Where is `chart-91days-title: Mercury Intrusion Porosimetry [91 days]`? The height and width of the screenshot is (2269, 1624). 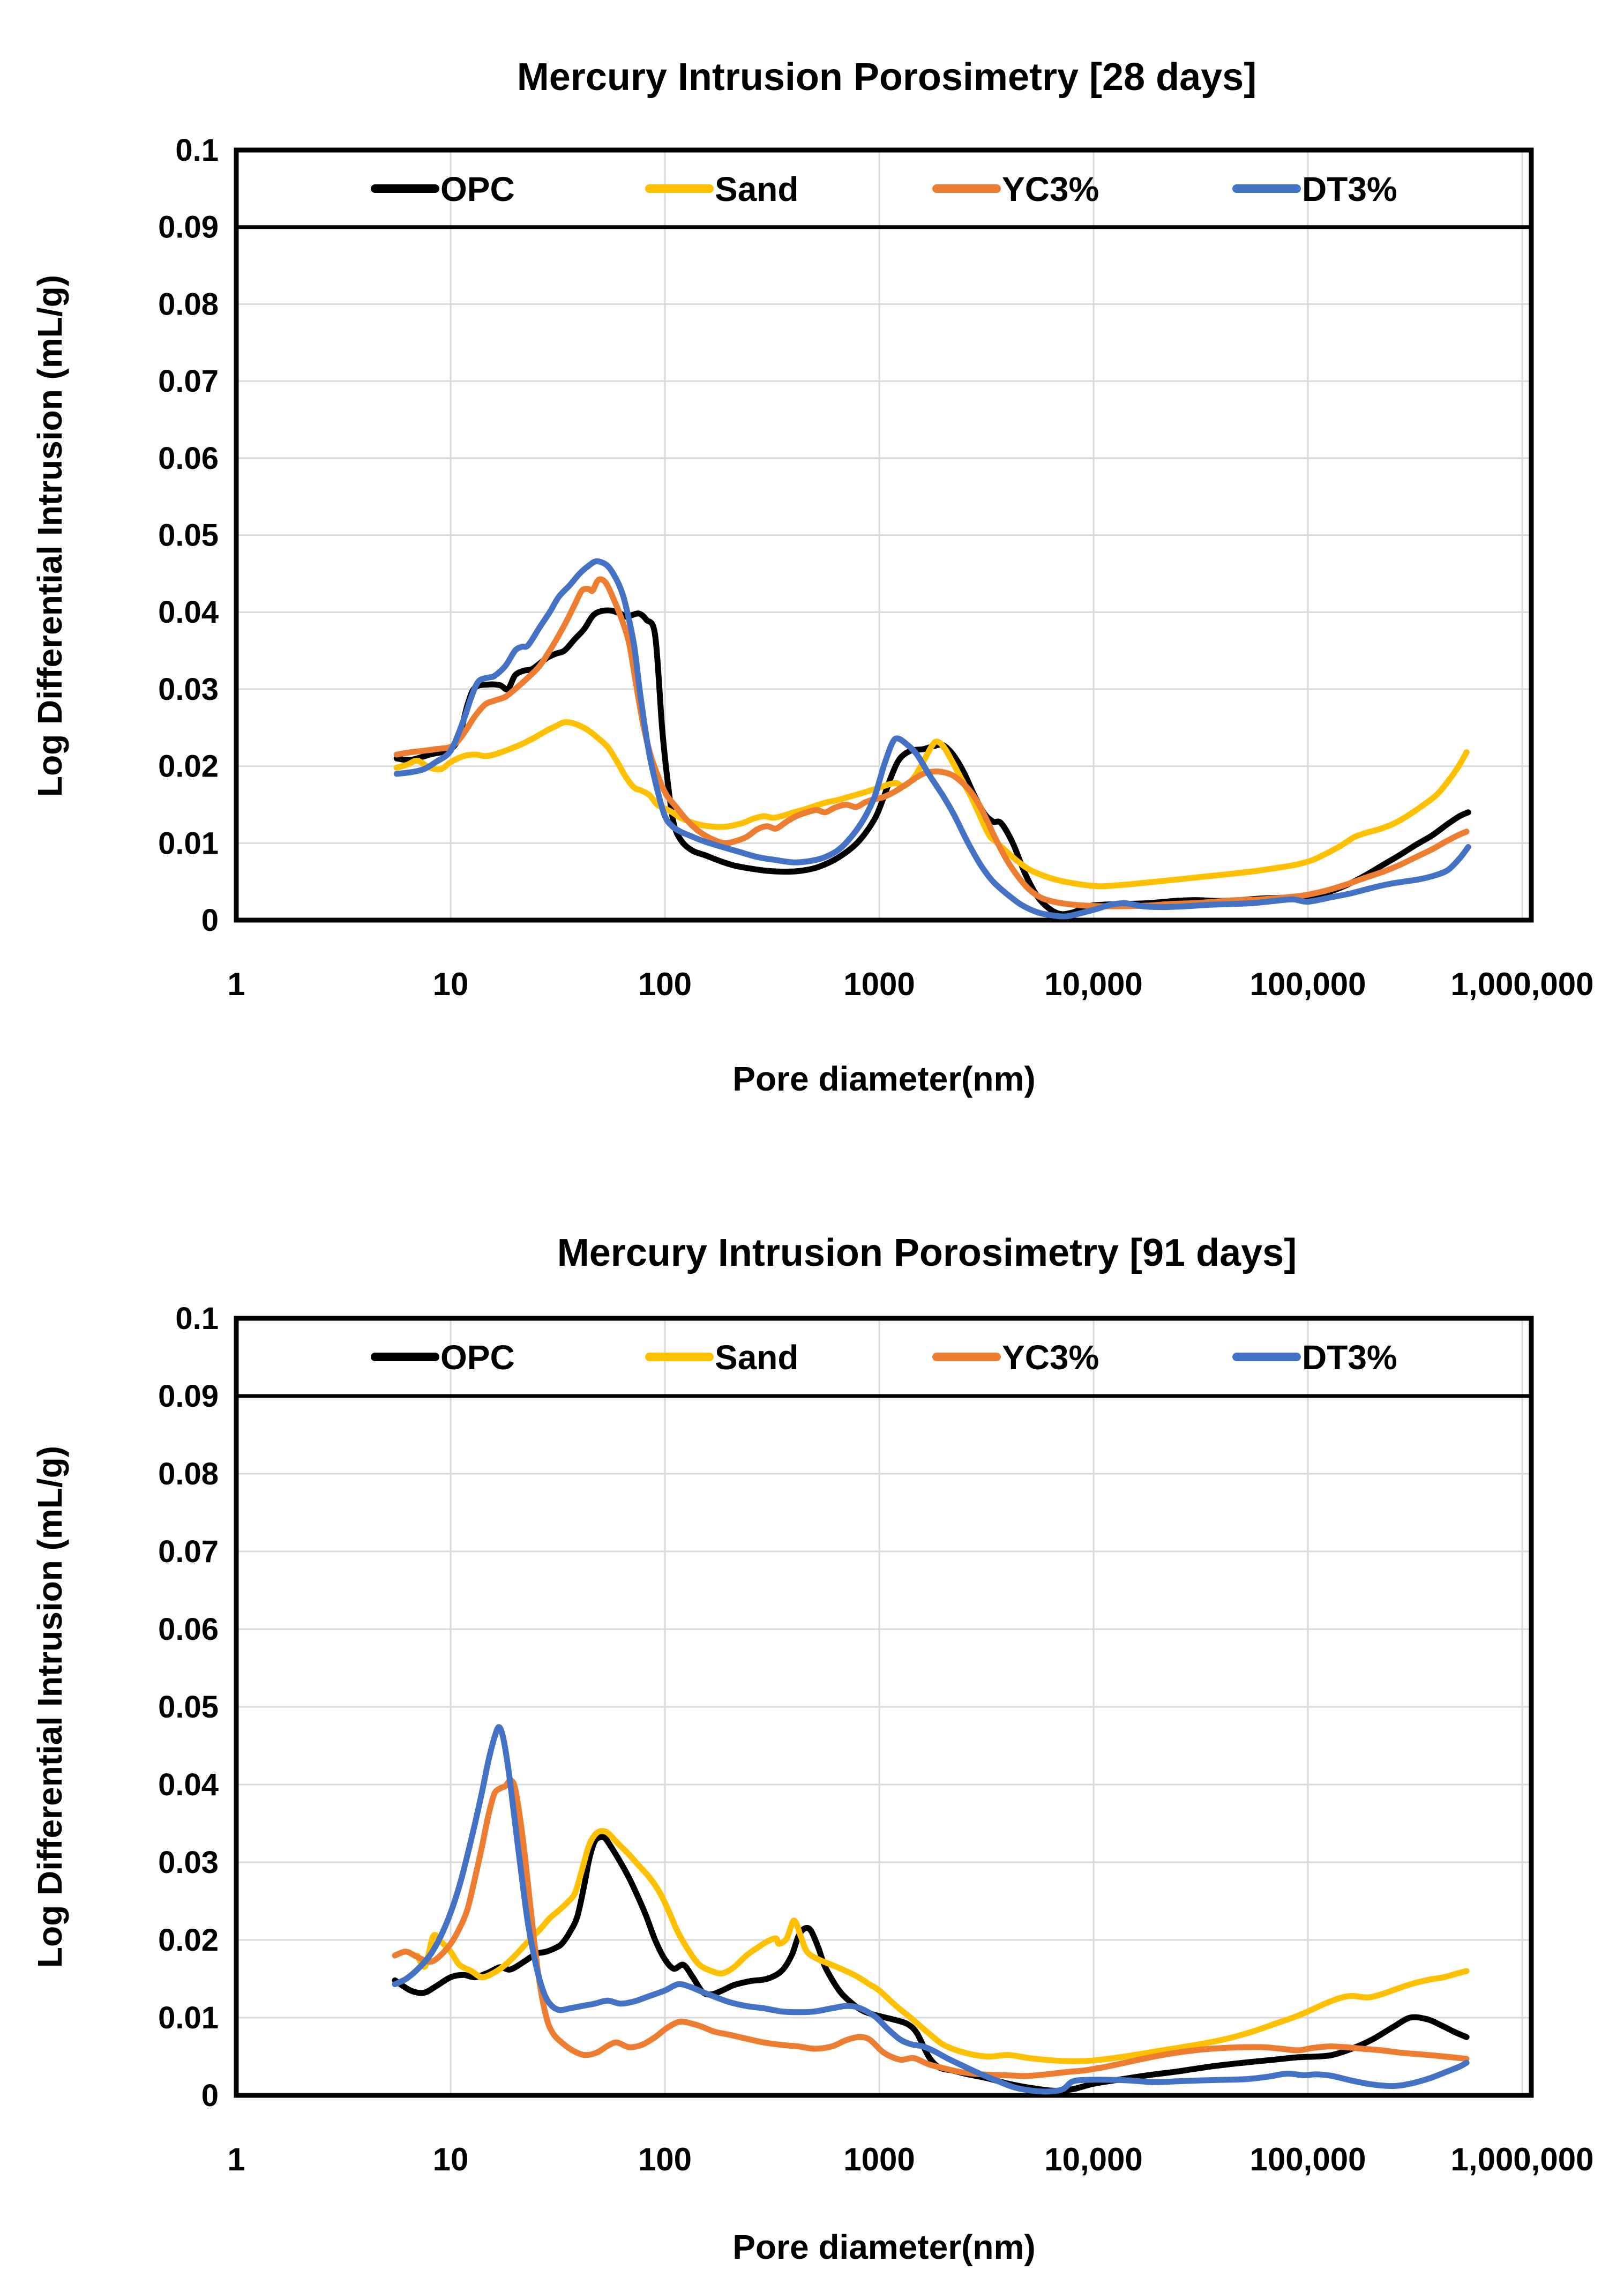
chart-91days-title: Mercury Intrusion Porosimetry [91 days] is located at coordinates (927, 1252).